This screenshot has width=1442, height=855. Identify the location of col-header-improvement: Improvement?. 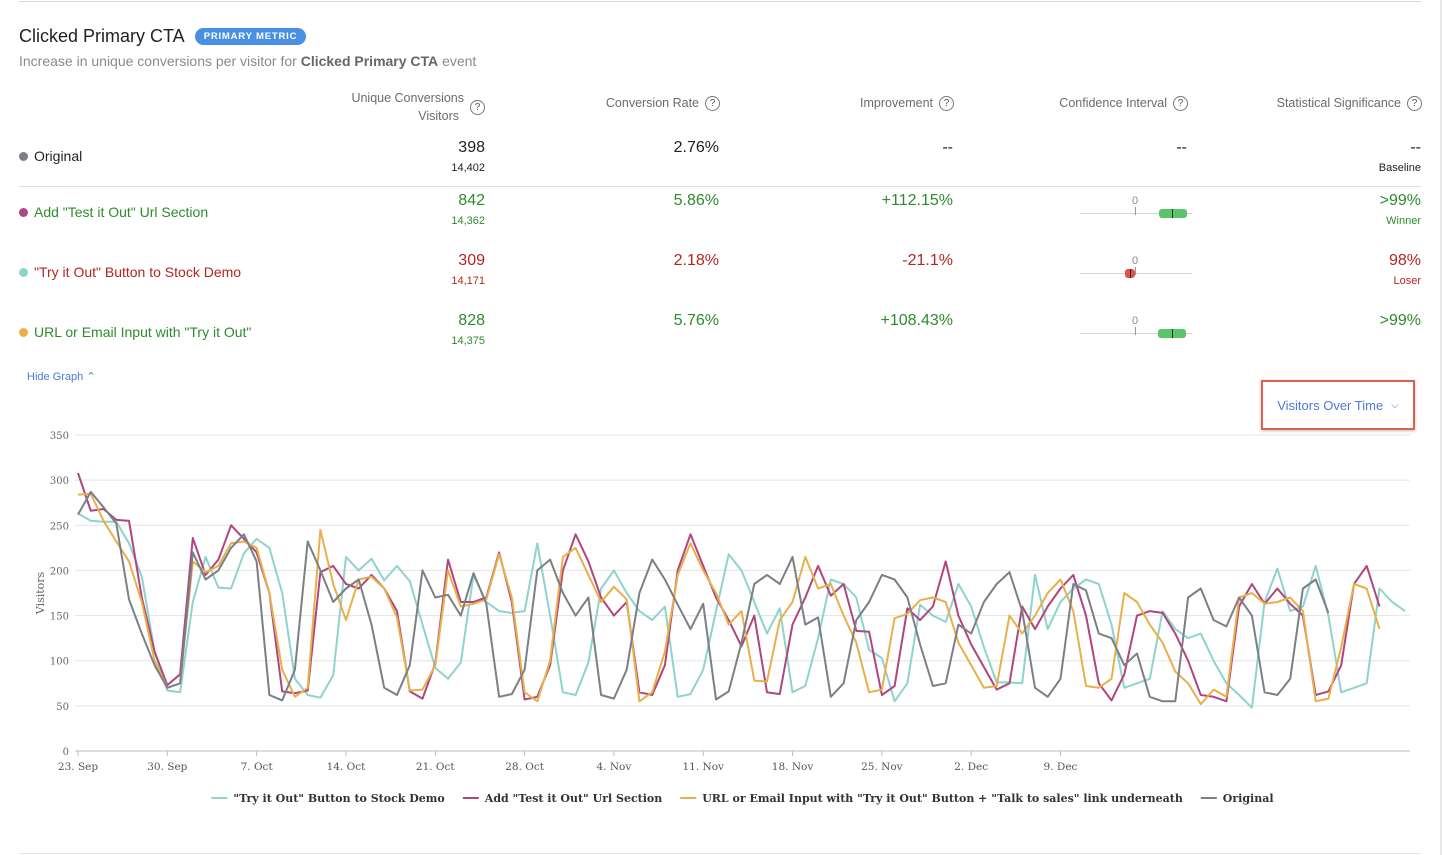
(872, 104).